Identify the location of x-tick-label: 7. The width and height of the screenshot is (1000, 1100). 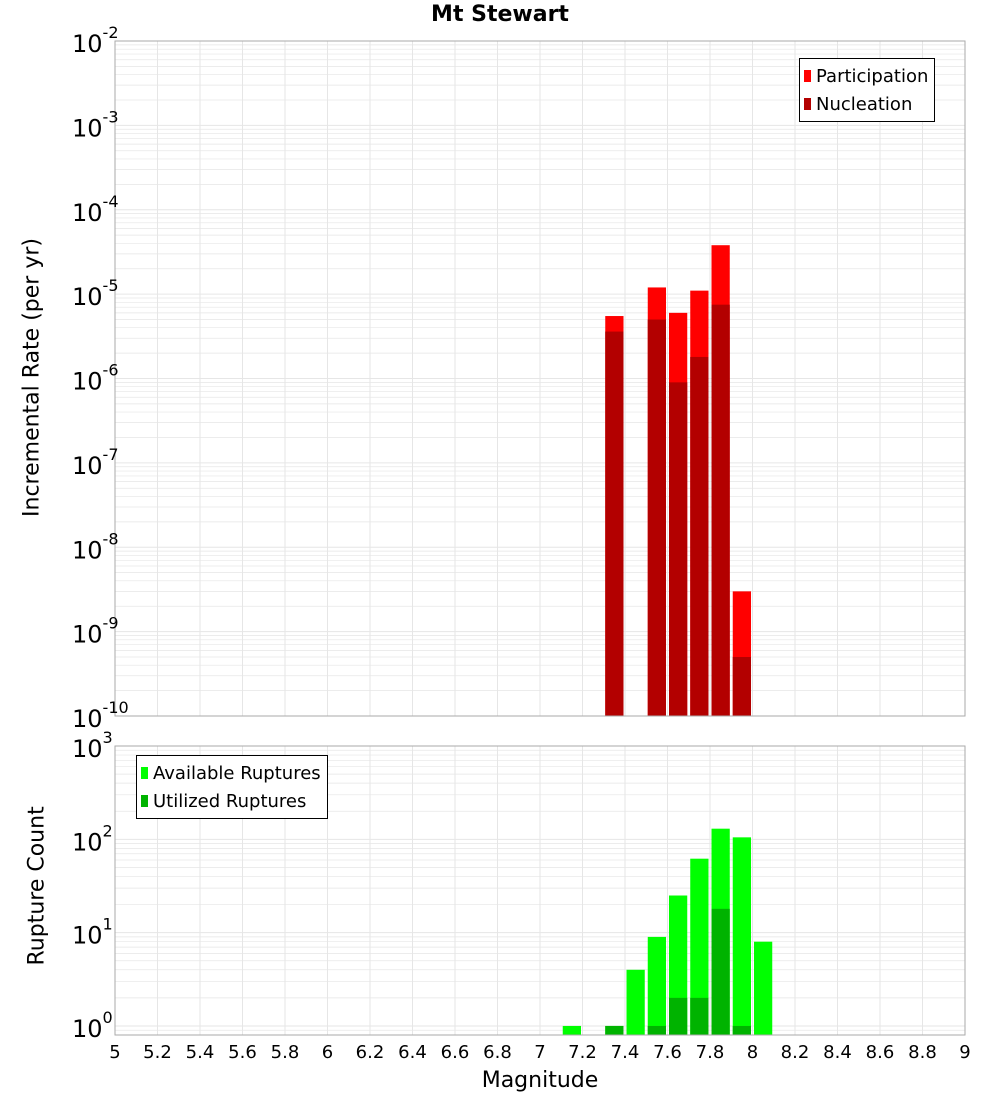
(539, 1052).